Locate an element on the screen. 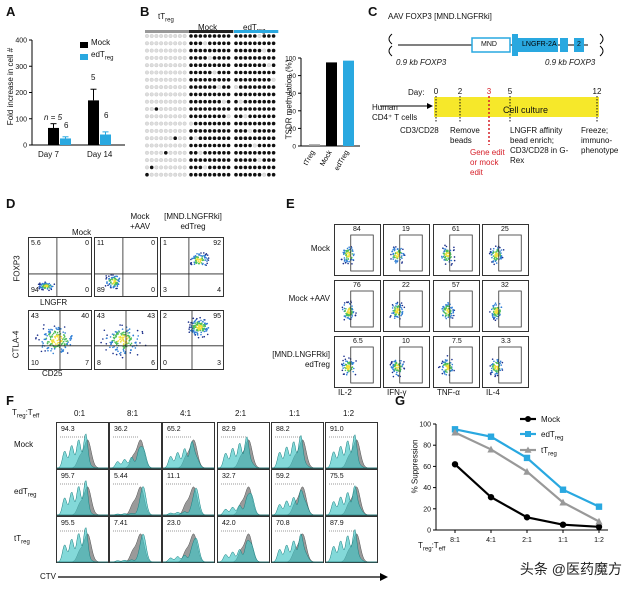  quadrant-value: 43 is located at coordinates (151, 316).